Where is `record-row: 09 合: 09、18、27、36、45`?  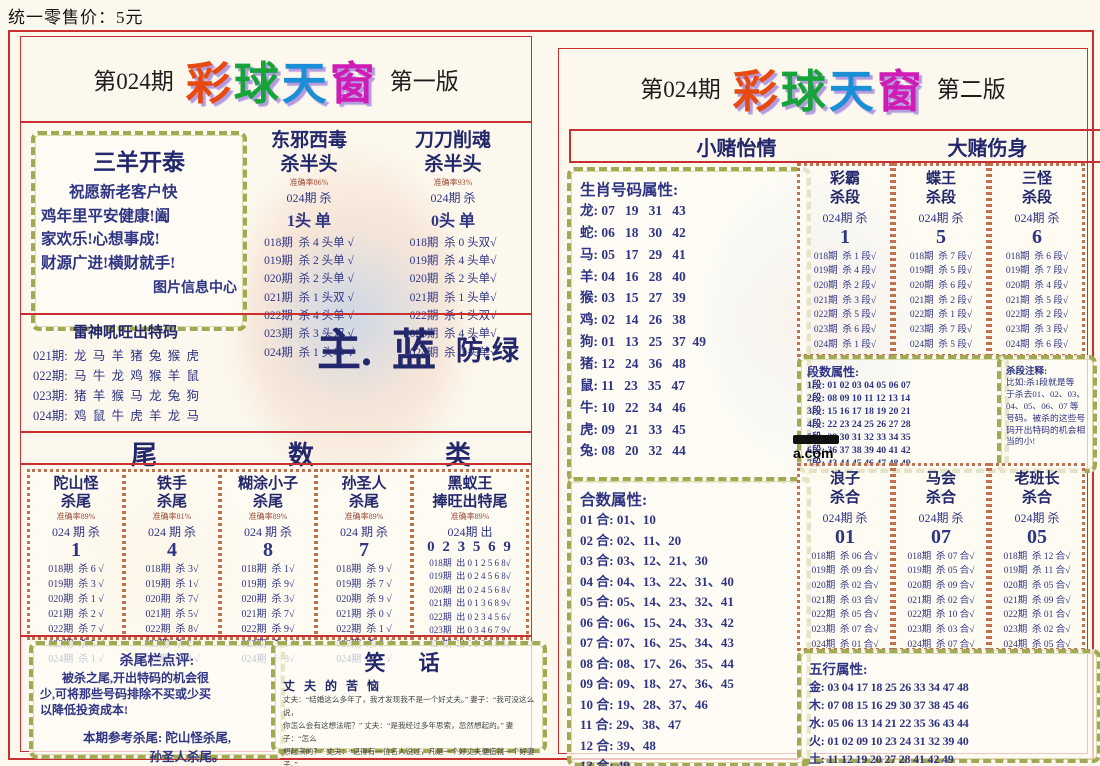 record-row: 09 合: 09、18、27、36、45 is located at coordinates (657, 684).